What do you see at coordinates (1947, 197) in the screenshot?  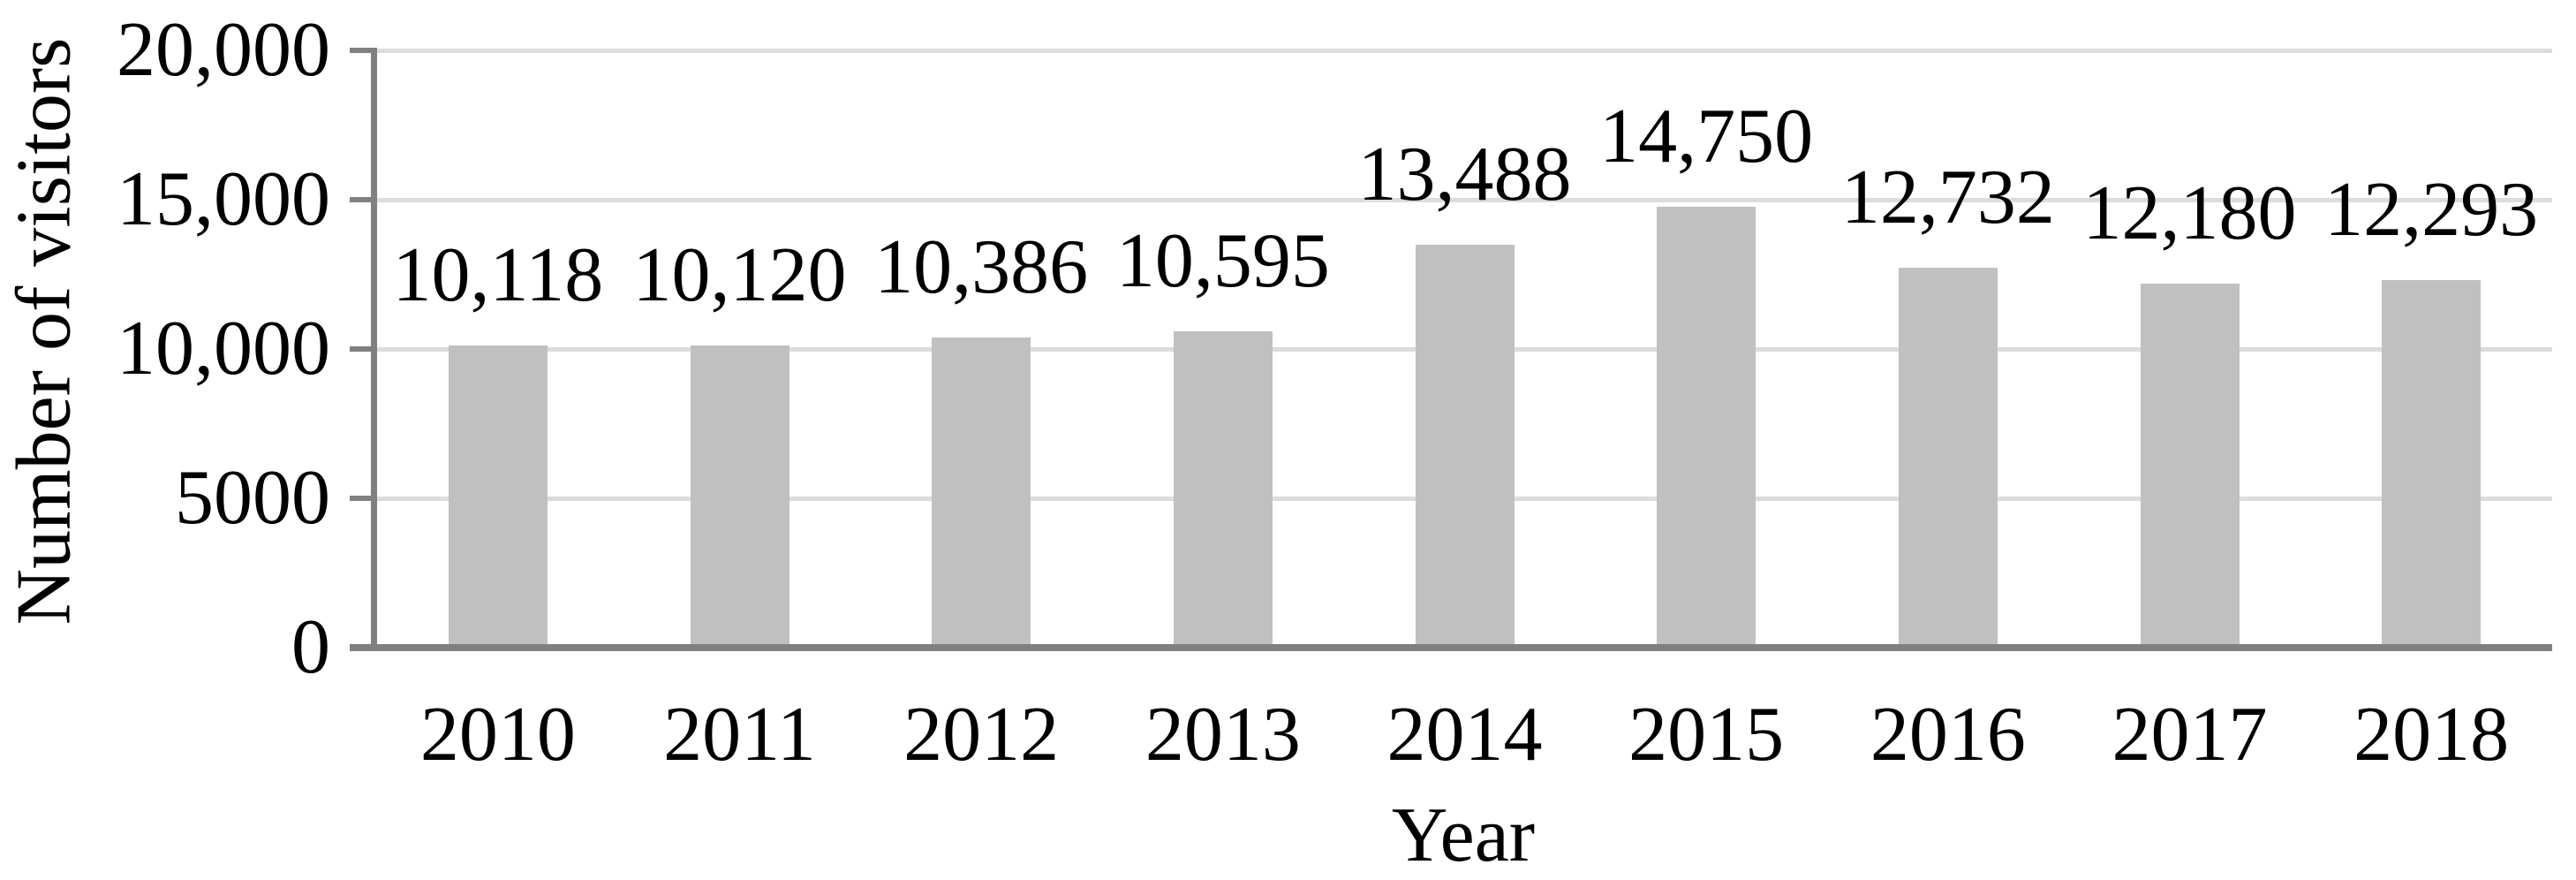 I see `bar-value-label: 12,732` at bounding box center [1947, 197].